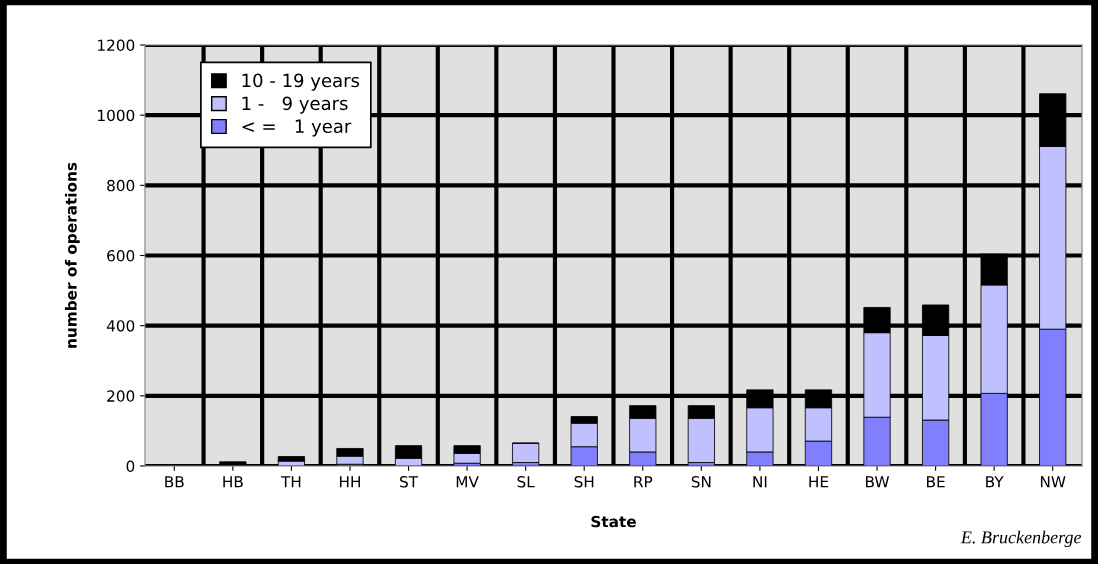  I want to click on y-tick-label: 200, so click(121, 396).